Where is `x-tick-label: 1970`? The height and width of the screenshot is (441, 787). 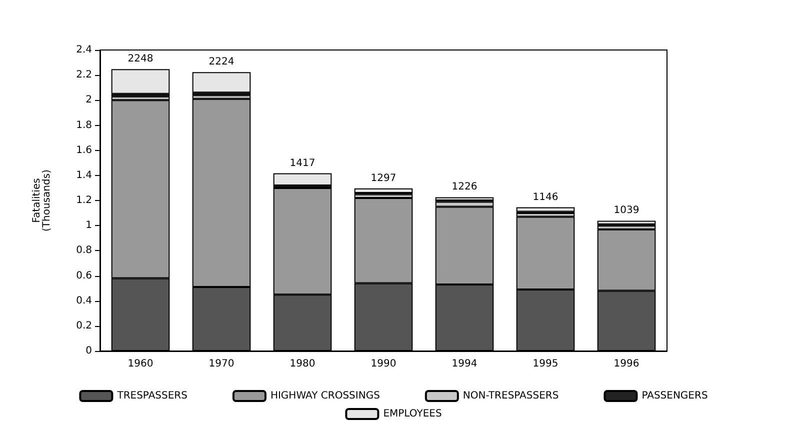 x-tick-label: 1970 is located at coordinates (221, 364).